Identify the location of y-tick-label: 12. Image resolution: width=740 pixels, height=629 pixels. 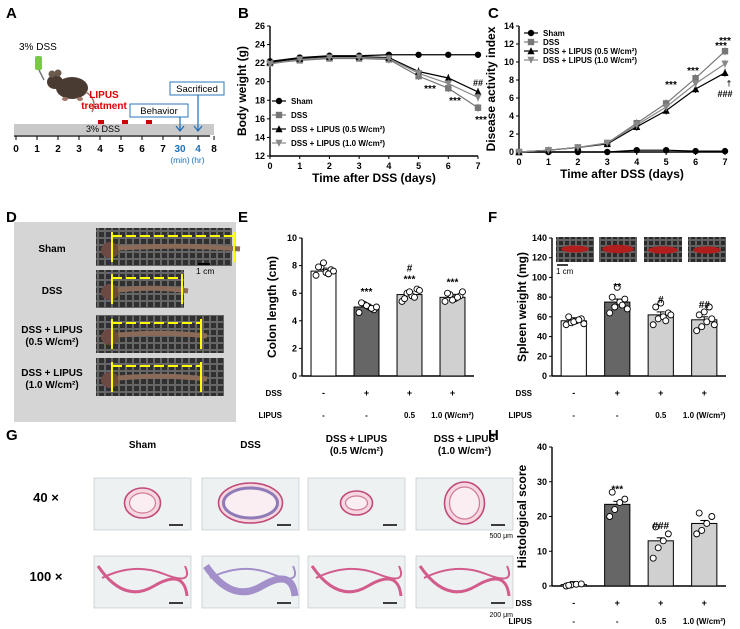
(509, 44).